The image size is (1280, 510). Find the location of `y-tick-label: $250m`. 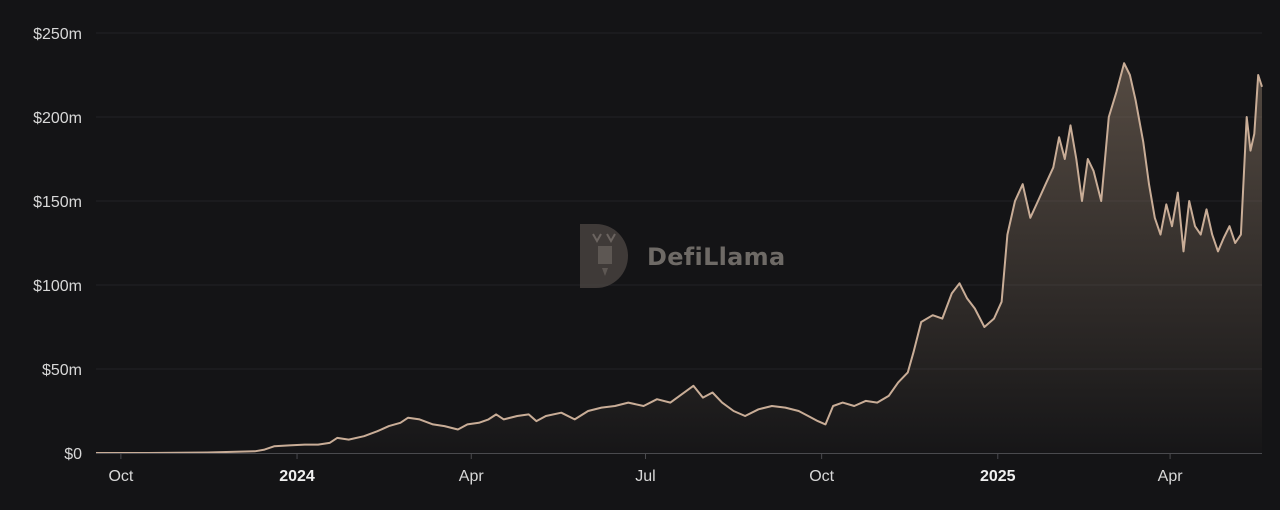

y-tick-label: $250m is located at coordinates (57, 34).